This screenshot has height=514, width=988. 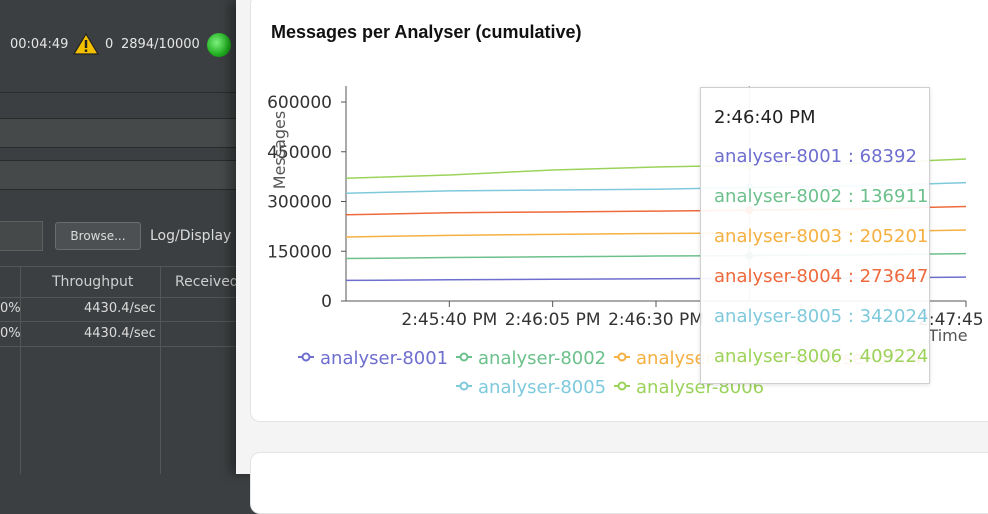 I want to click on legend-item-analyser-8001: analyser-8001, so click(x=384, y=358).